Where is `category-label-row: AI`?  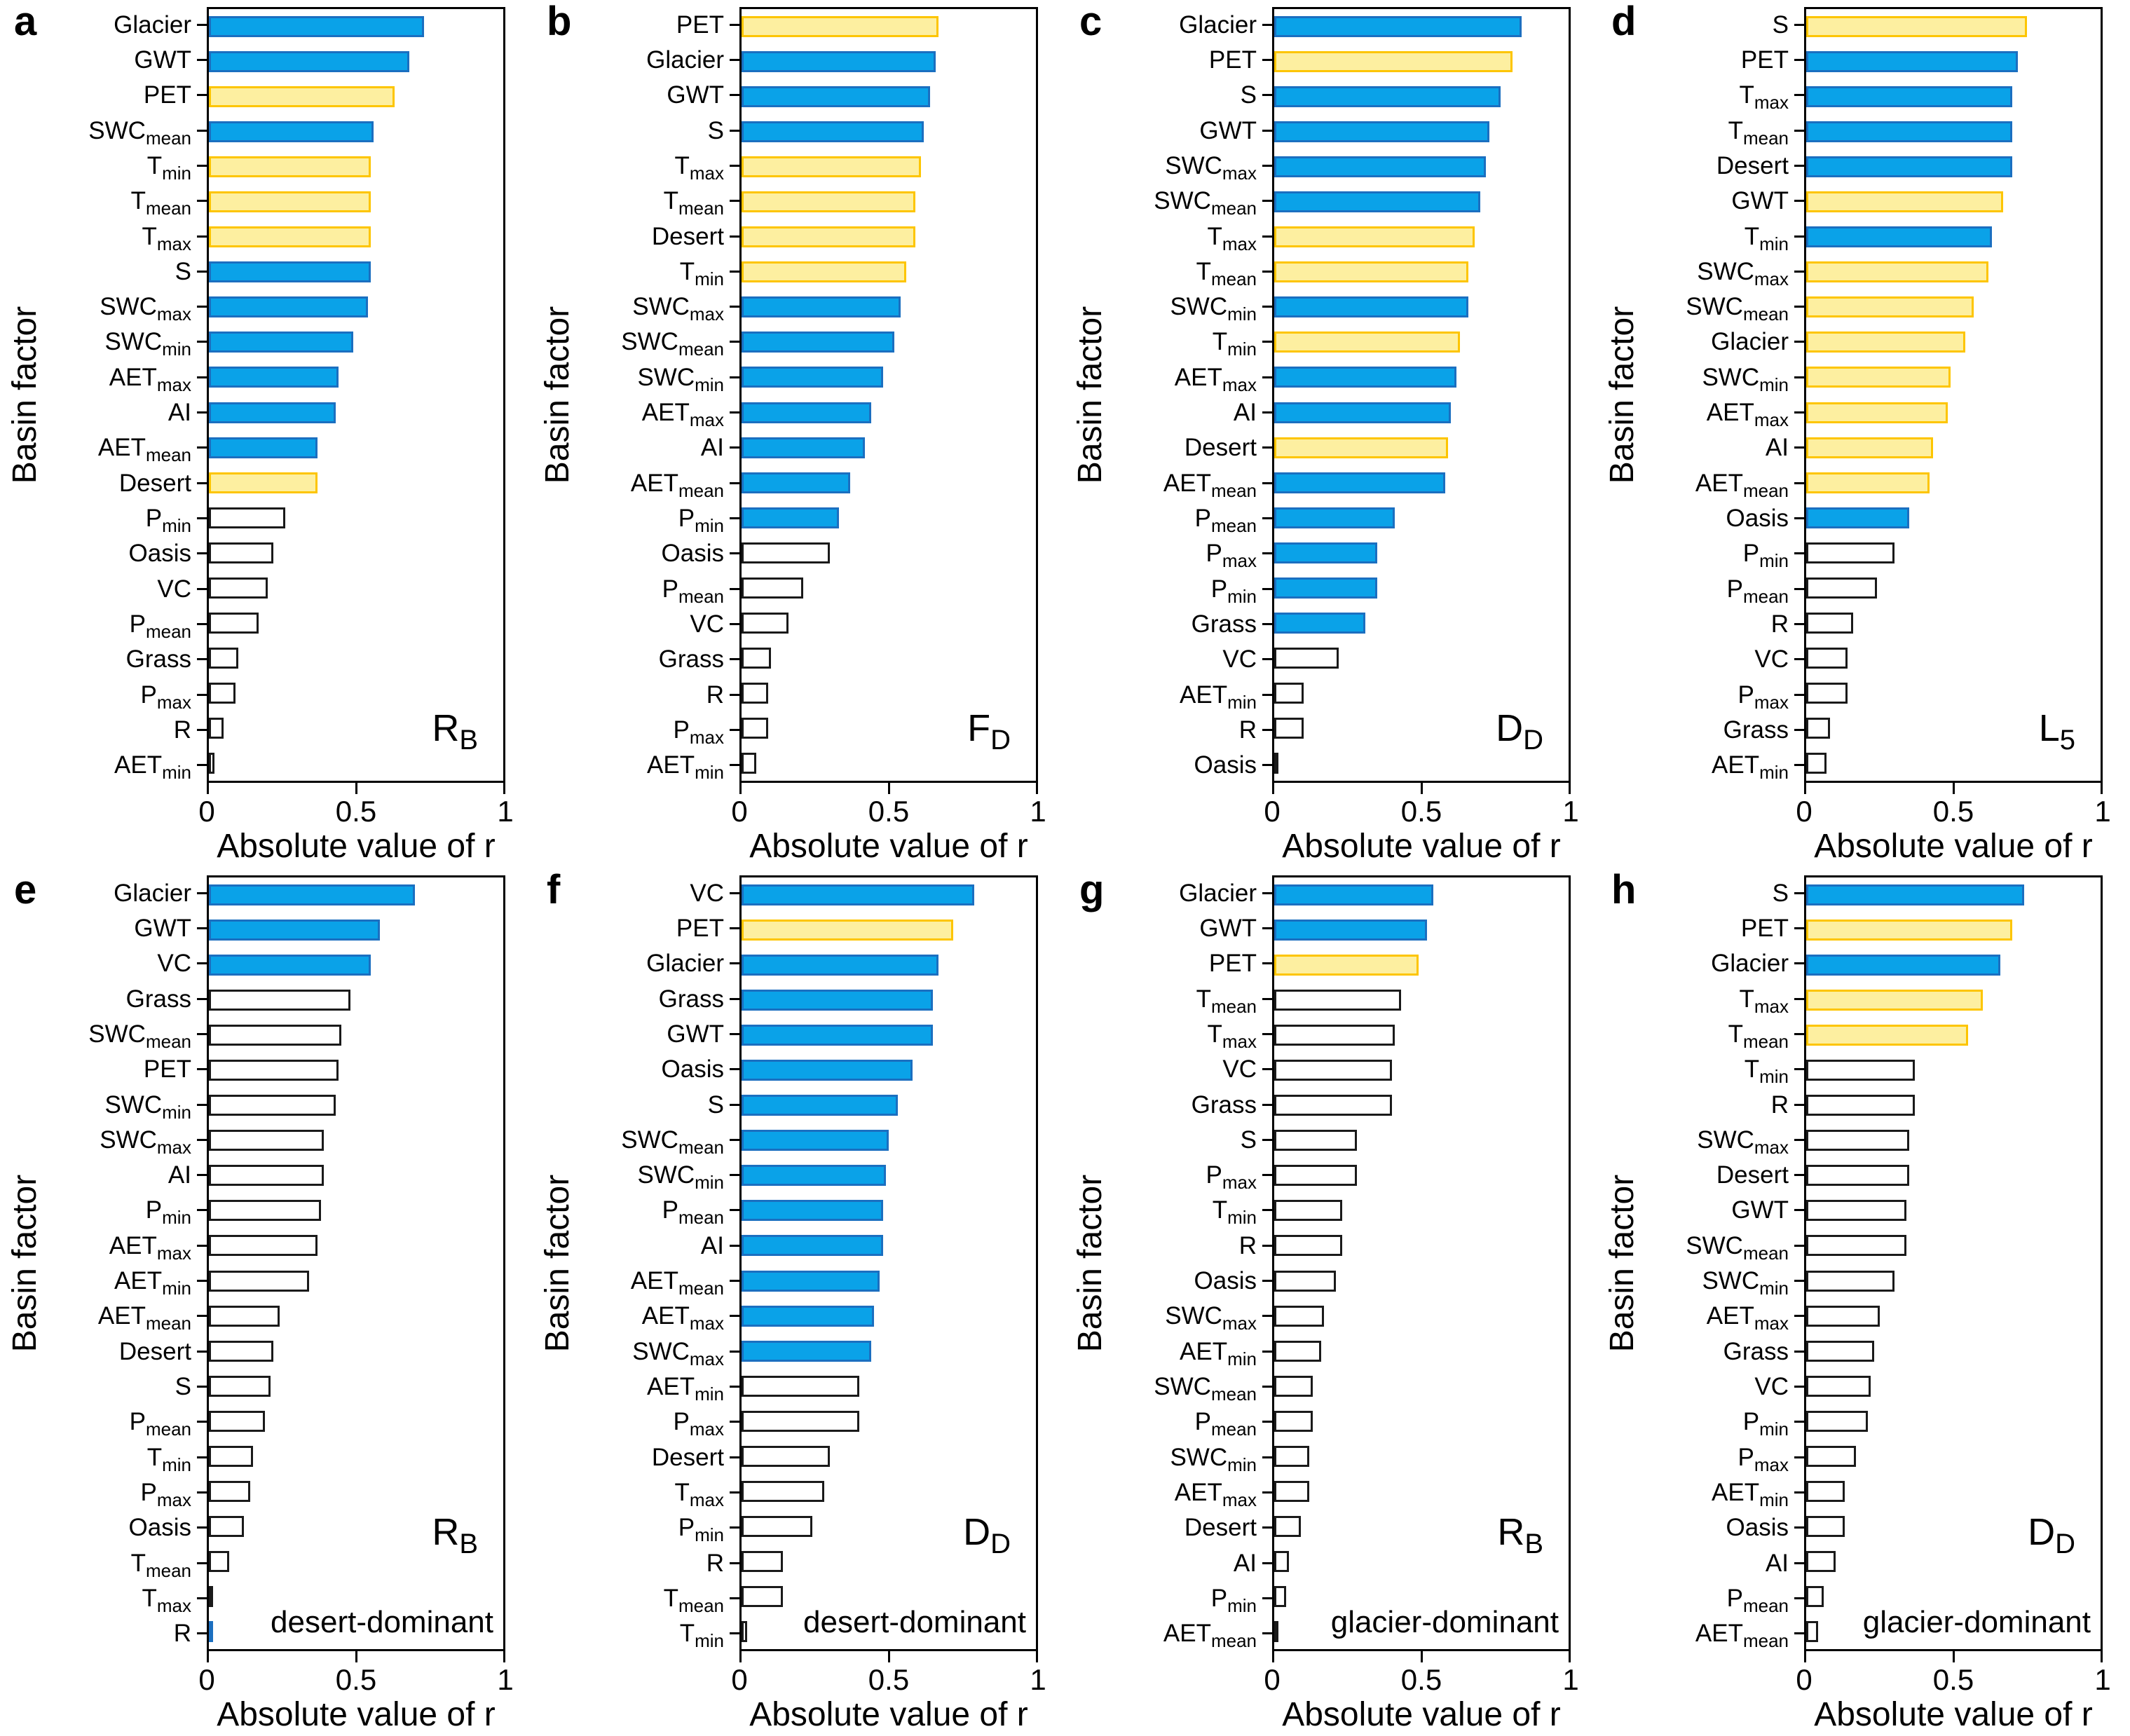
category-label-row: AI is located at coordinates (1700, 447).